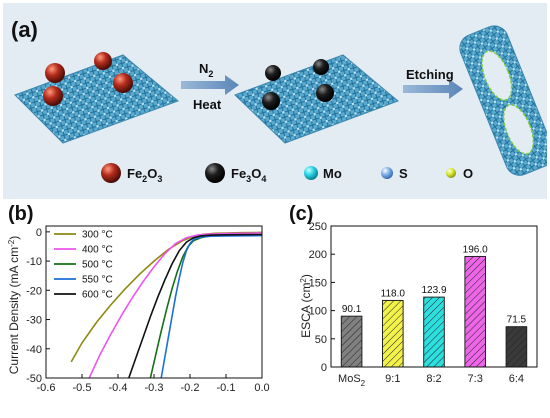 This screenshot has height=418, width=550. Describe the element at coordinates (34, 321) in the screenshot. I see `y-tick-label: -30` at that location.